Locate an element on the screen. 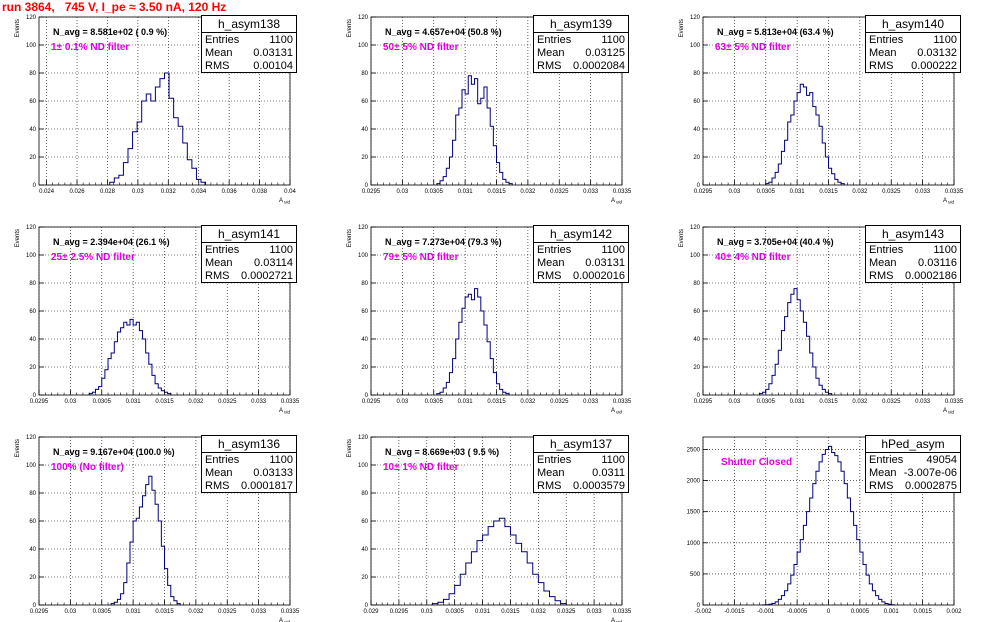 The height and width of the screenshot is (622, 996). n-avg-label: N_avg = 8.581e+02 ( 0.9 %) is located at coordinates (110, 32).